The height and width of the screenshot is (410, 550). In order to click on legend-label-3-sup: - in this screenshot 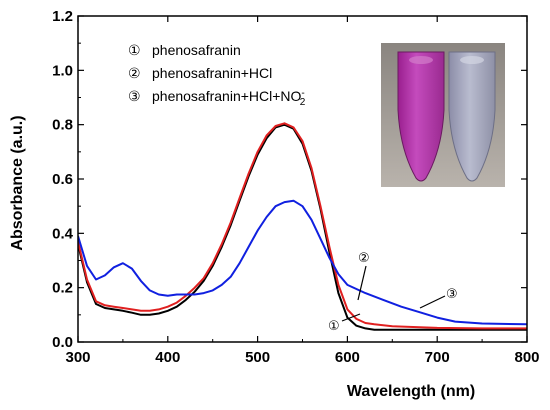, I will do `click(302, 93)`.